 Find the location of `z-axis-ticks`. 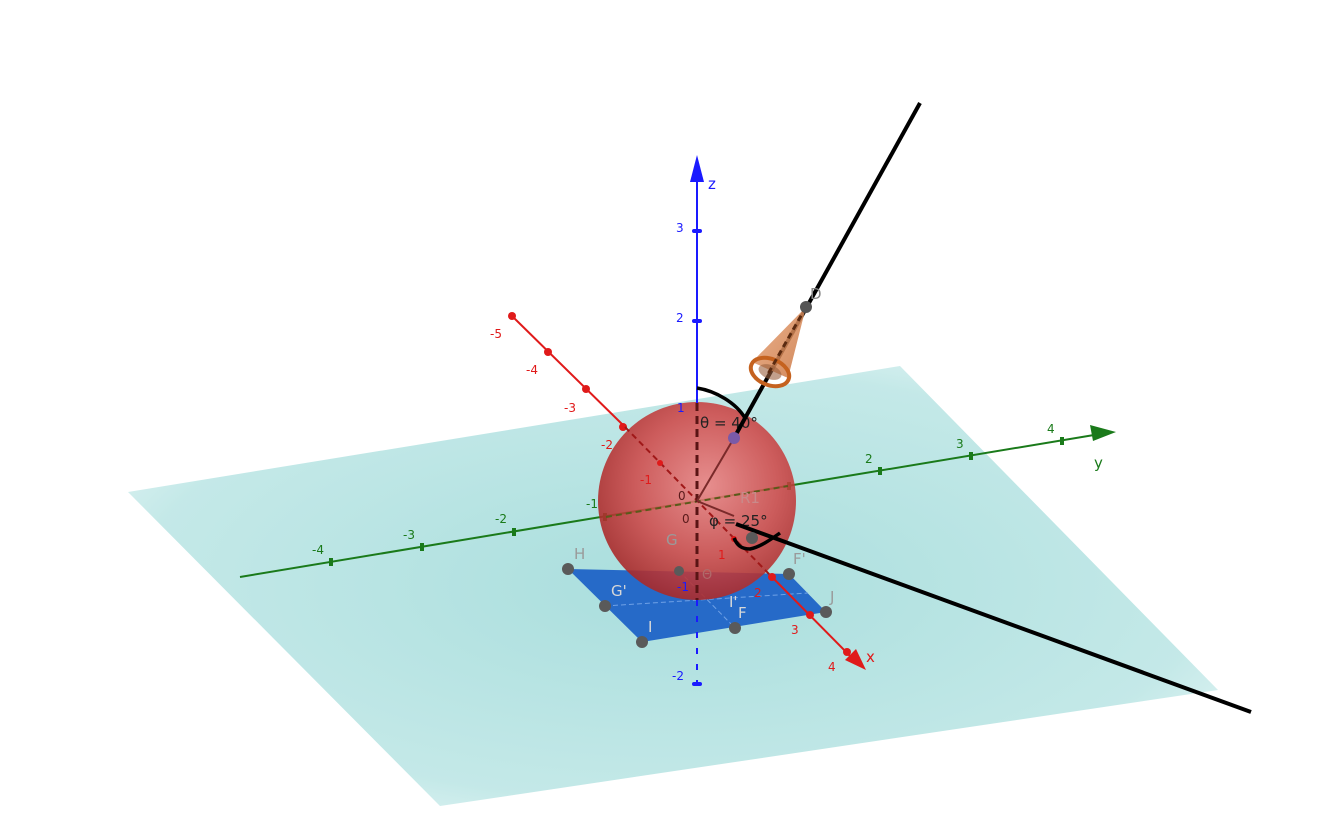

z-axis-ticks is located at coordinates (697, 457).